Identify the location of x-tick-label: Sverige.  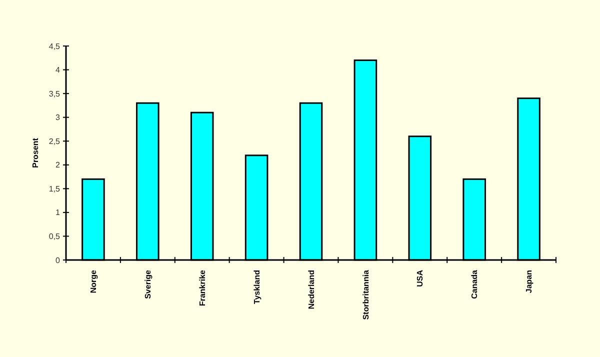
(147, 284).